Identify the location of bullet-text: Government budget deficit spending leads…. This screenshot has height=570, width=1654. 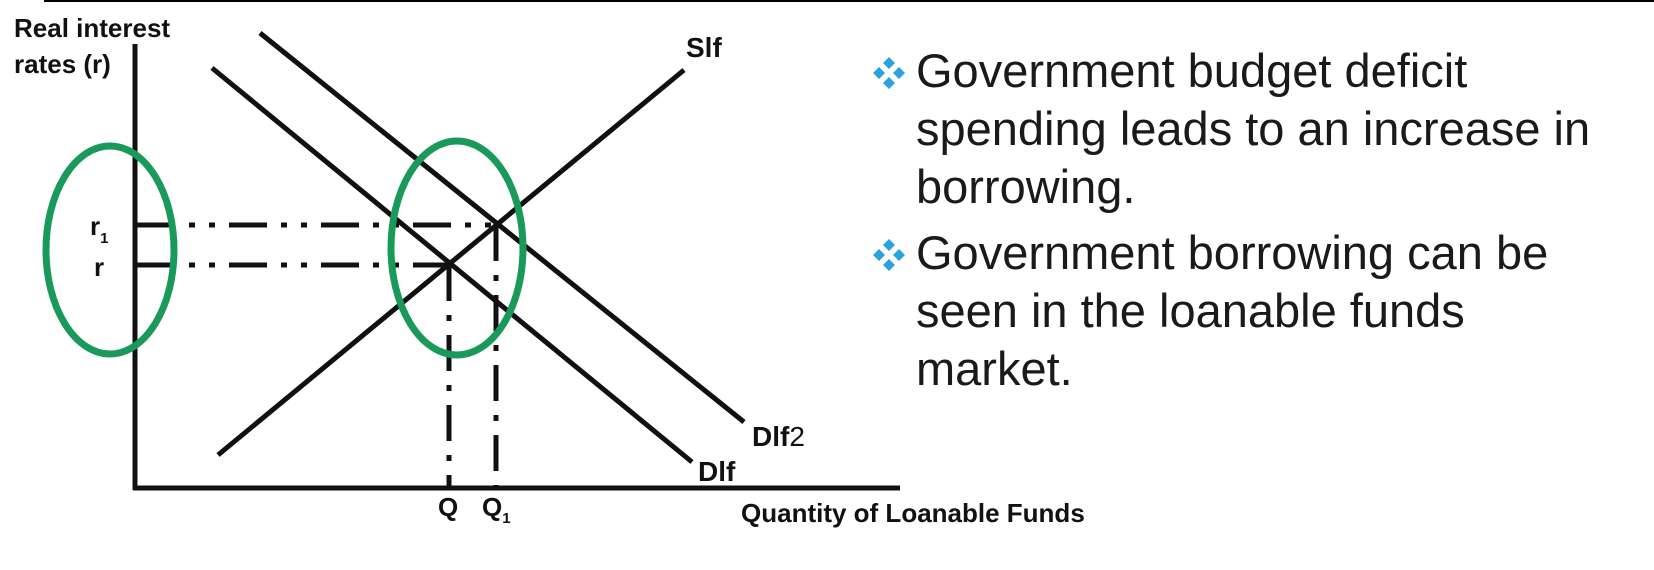
(1253, 128).